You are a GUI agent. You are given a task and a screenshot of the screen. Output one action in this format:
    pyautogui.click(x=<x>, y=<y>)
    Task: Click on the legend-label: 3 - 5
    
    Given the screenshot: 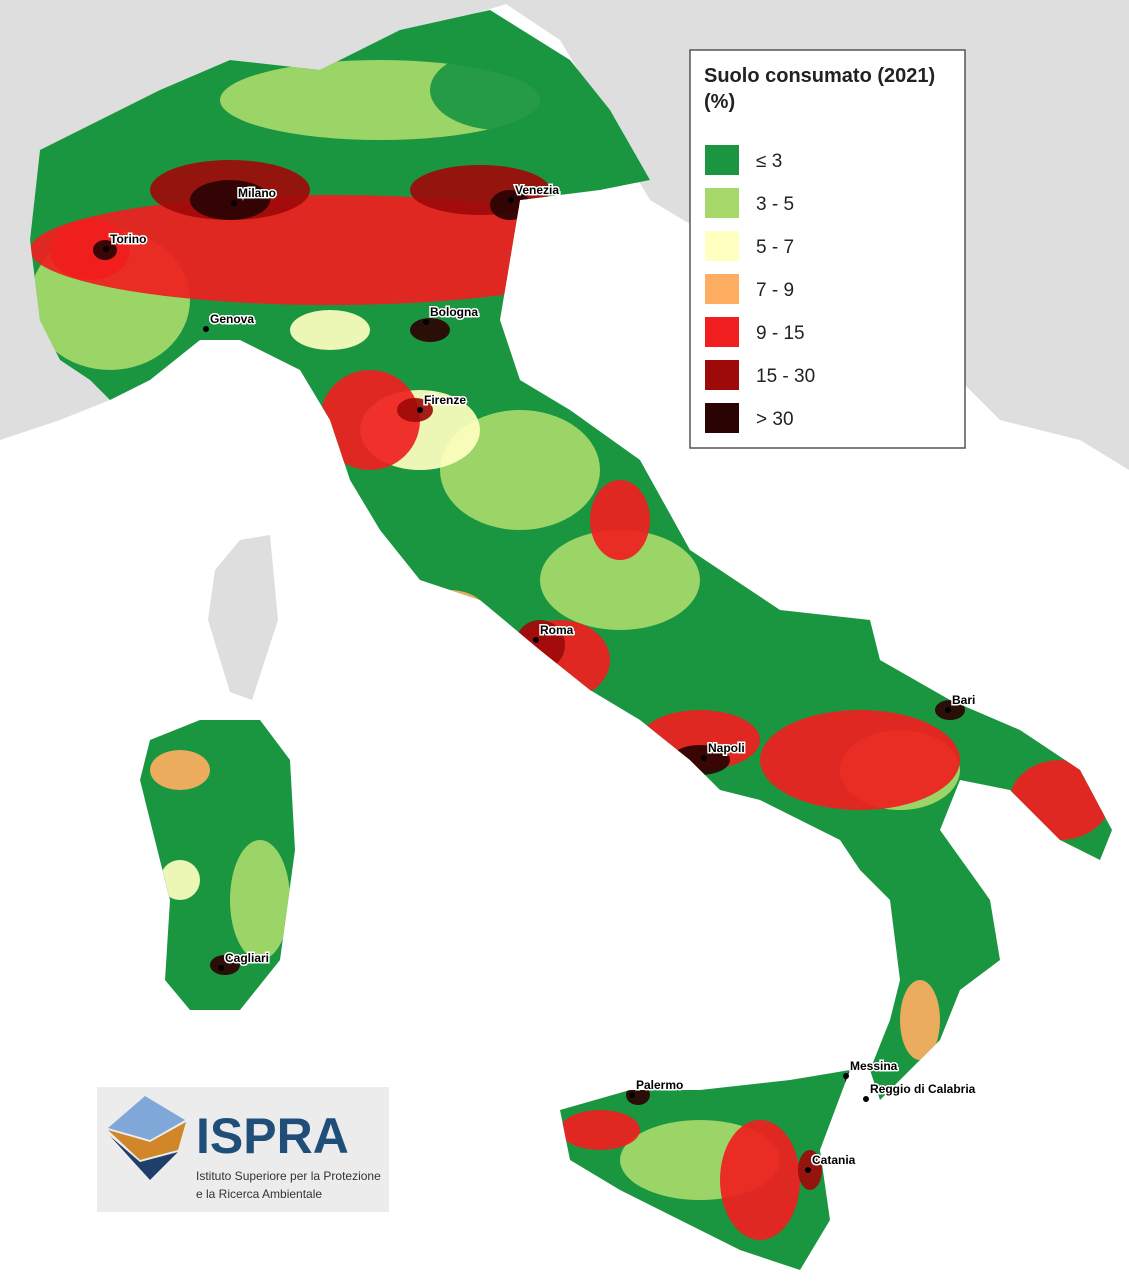 What is the action you would take?
    pyautogui.click(x=775, y=204)
    